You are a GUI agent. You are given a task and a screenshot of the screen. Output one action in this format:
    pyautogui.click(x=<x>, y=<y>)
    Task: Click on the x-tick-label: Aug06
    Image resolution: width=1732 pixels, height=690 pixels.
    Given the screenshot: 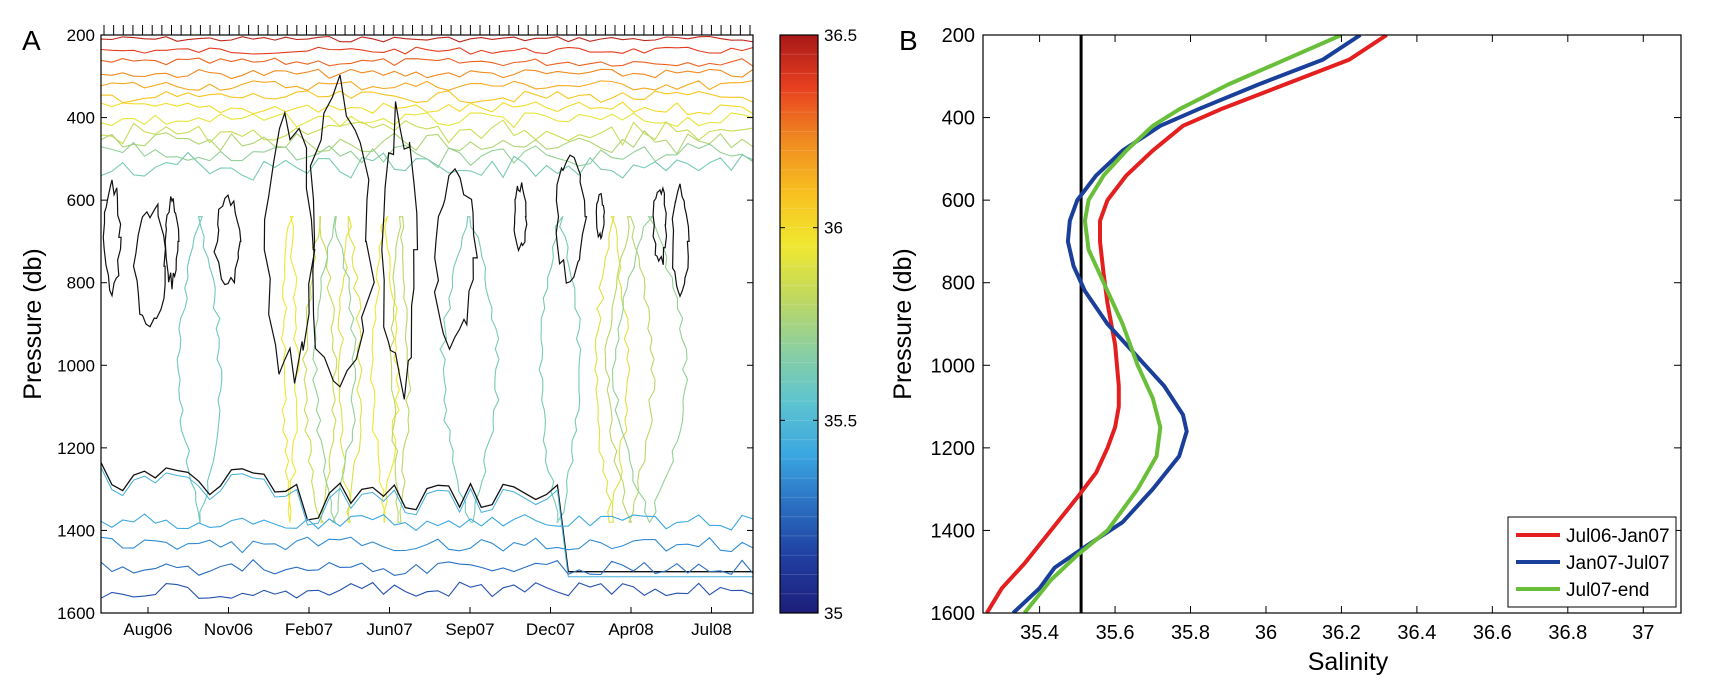 What is the action you would take?
    pyautogui.click(x=147, y=629)
    